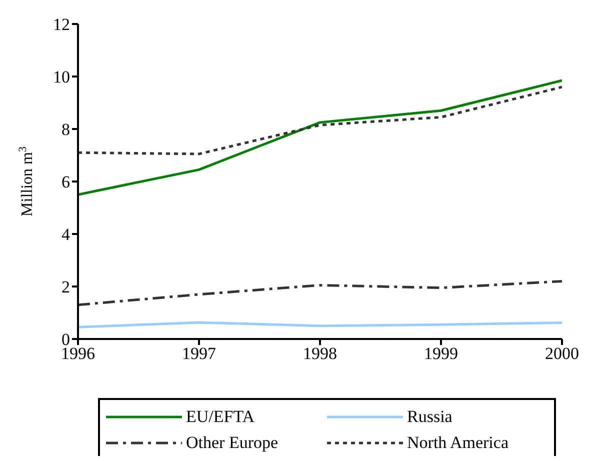 The height and width of the screenshot is (461, 592). Describe the element at coordinates (66, 130) in the screenshot. I see `y-tick-label: 8` at that location.